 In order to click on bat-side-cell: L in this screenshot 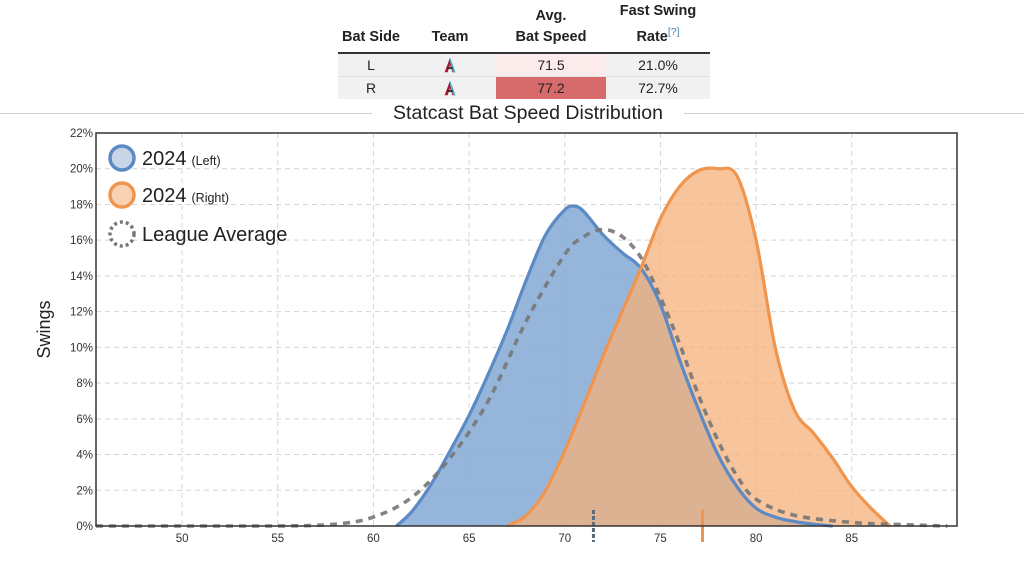, I will do `click(371, 64)`.